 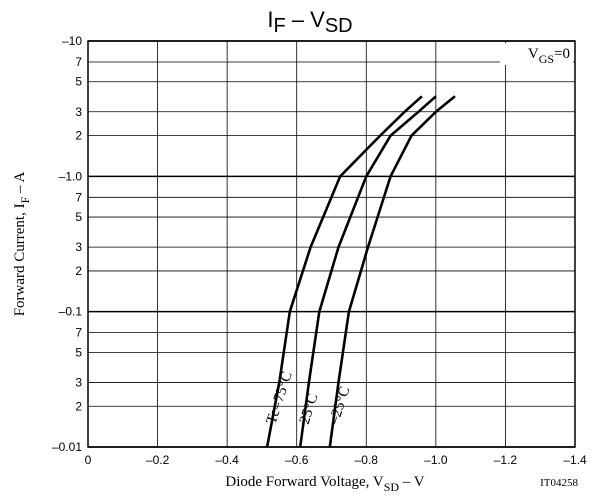 I want to click on annotation: VGS=0, so click(x=549, y=56).